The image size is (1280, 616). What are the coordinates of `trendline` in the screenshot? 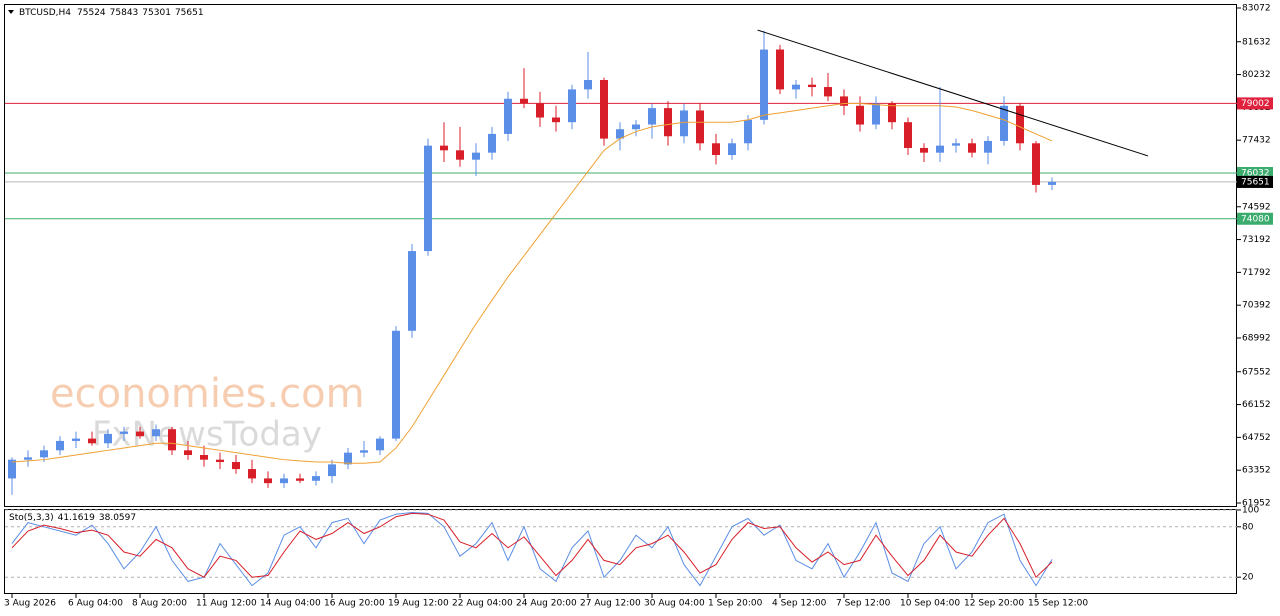 It's located at (953, 93).